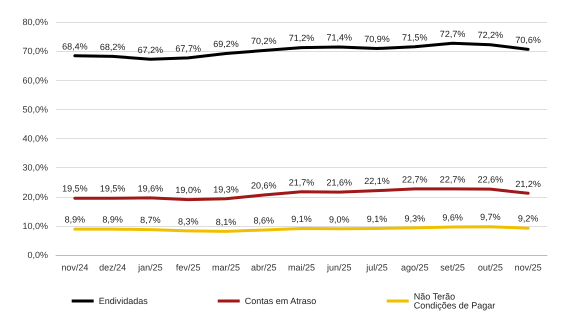 The image size is (567, 323). What do you see at coordinates (491, 179) in the screenshot?
I see `data-label: 22,6%` at bounding box center [491, 179].